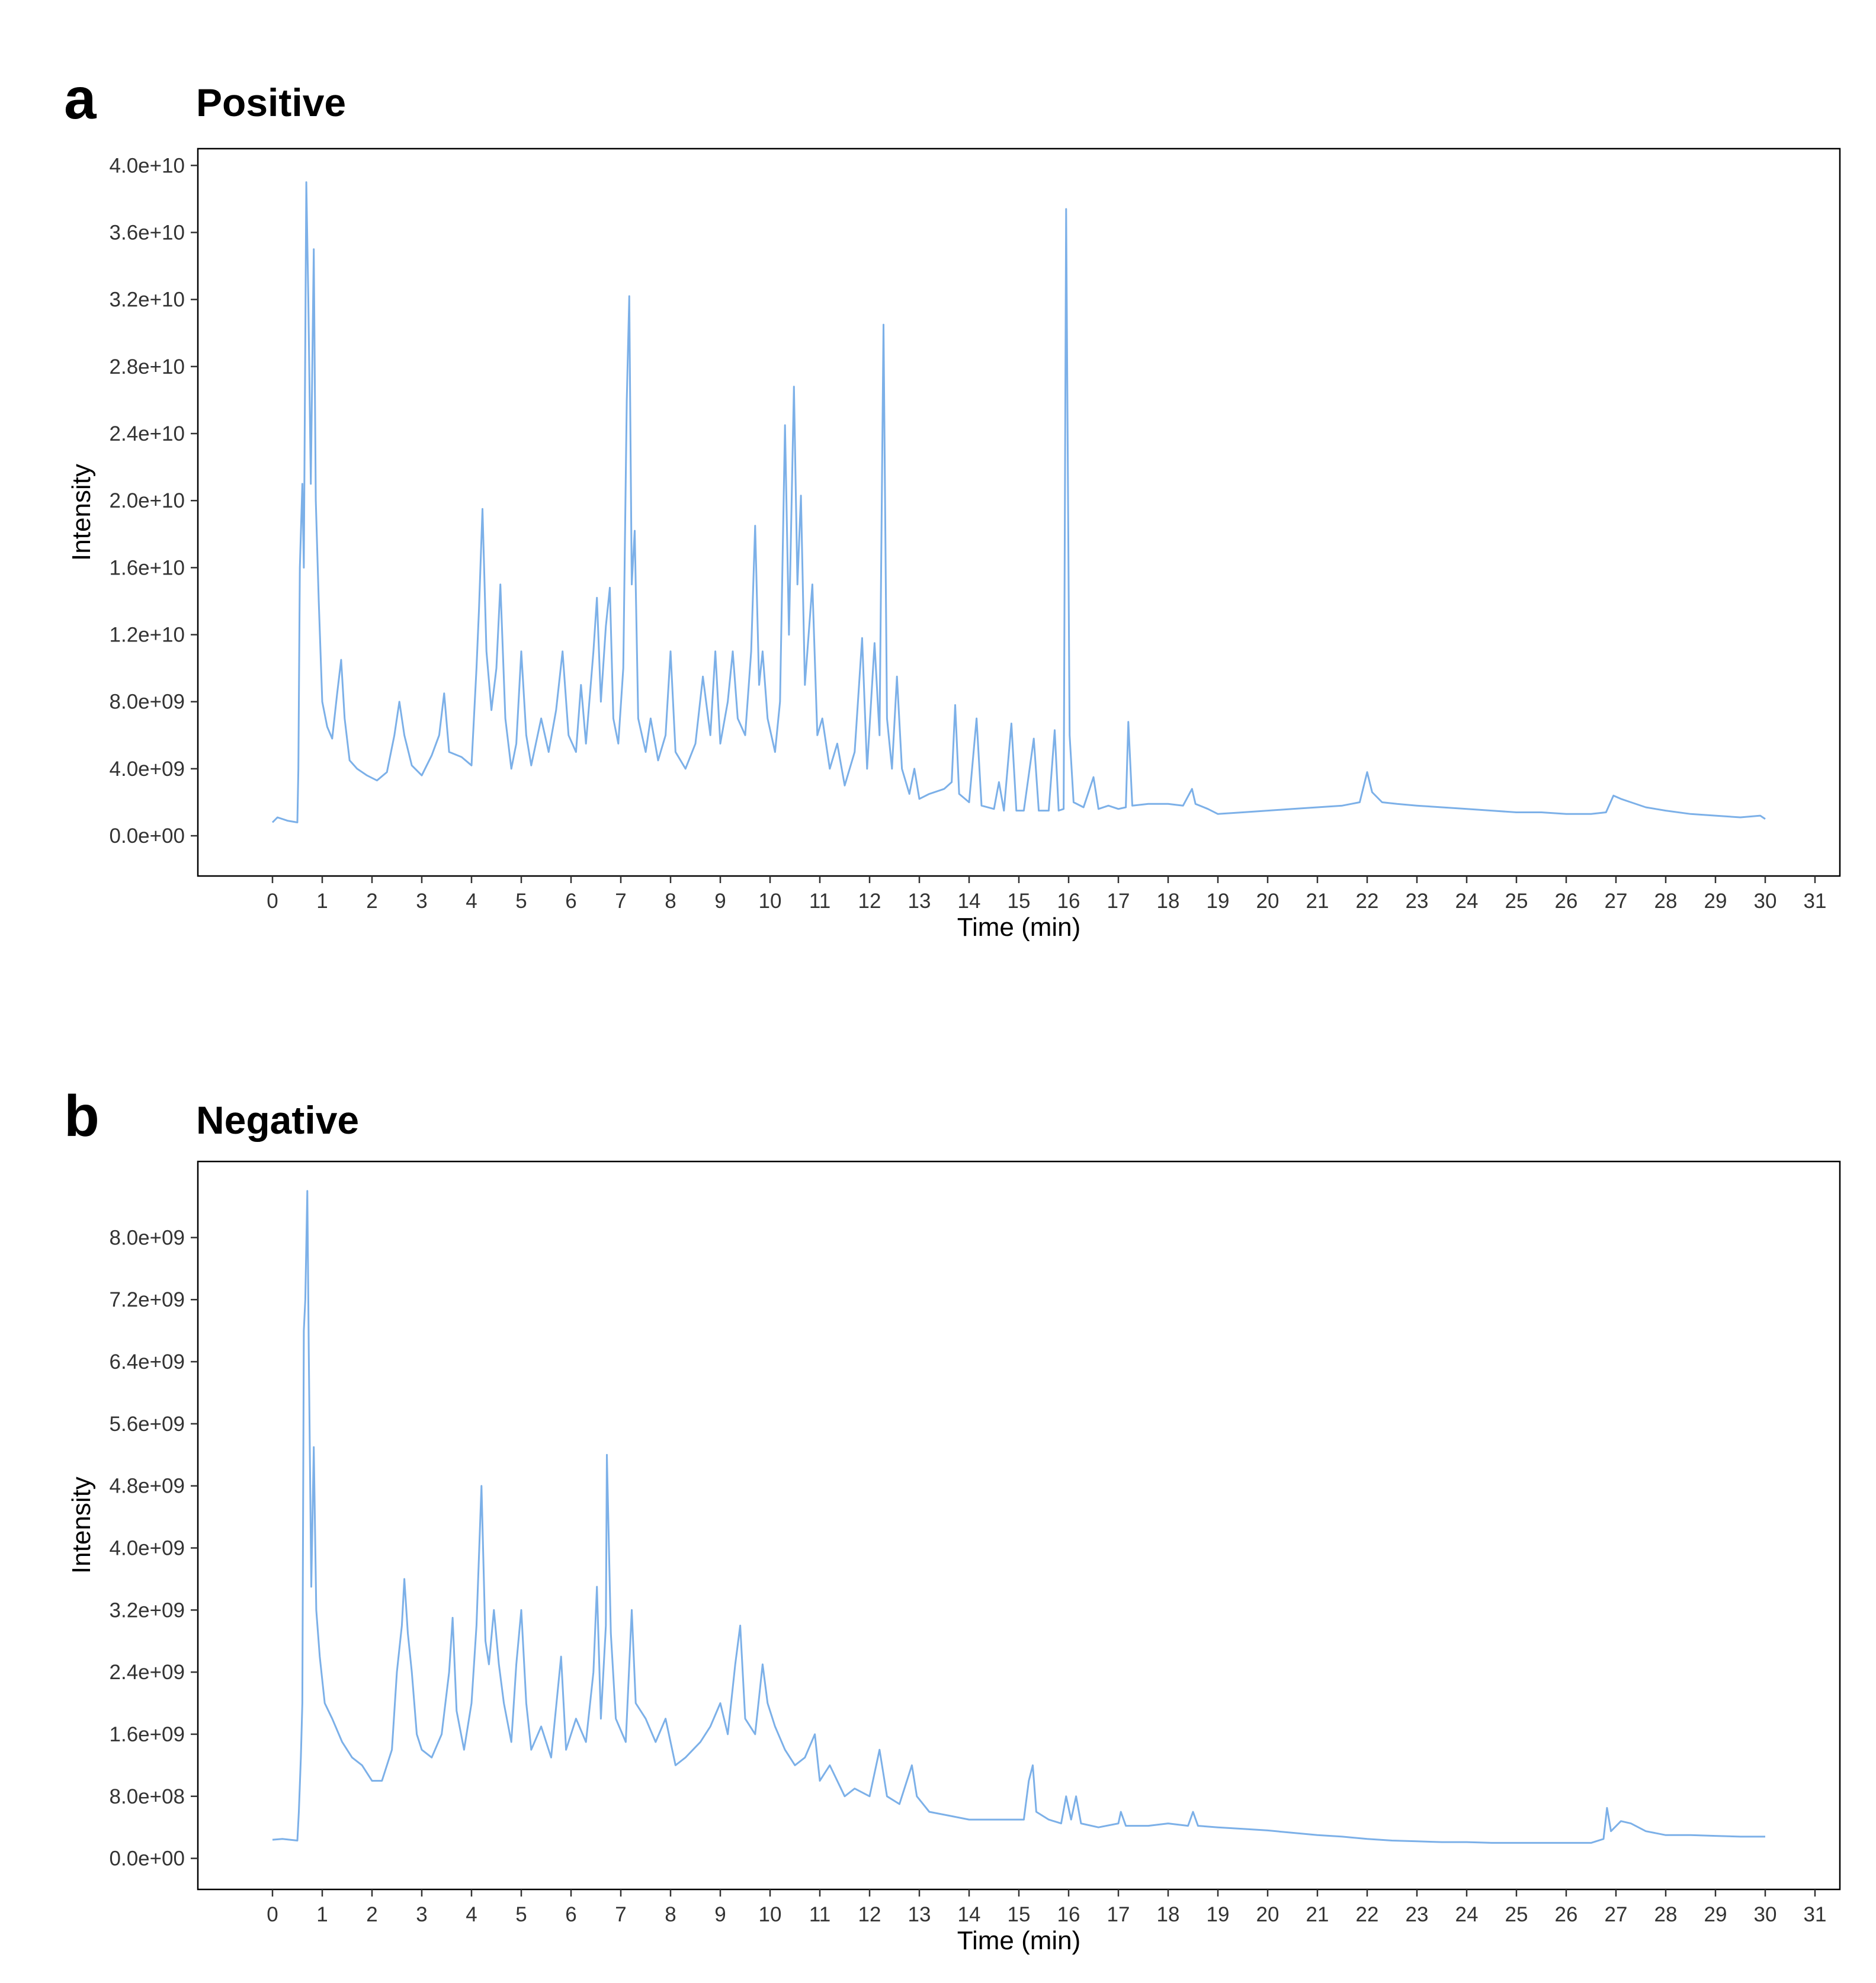 This screenshot has width=1876, height=1983. I want to click on x-tick-label: 12, so click(870, 901).